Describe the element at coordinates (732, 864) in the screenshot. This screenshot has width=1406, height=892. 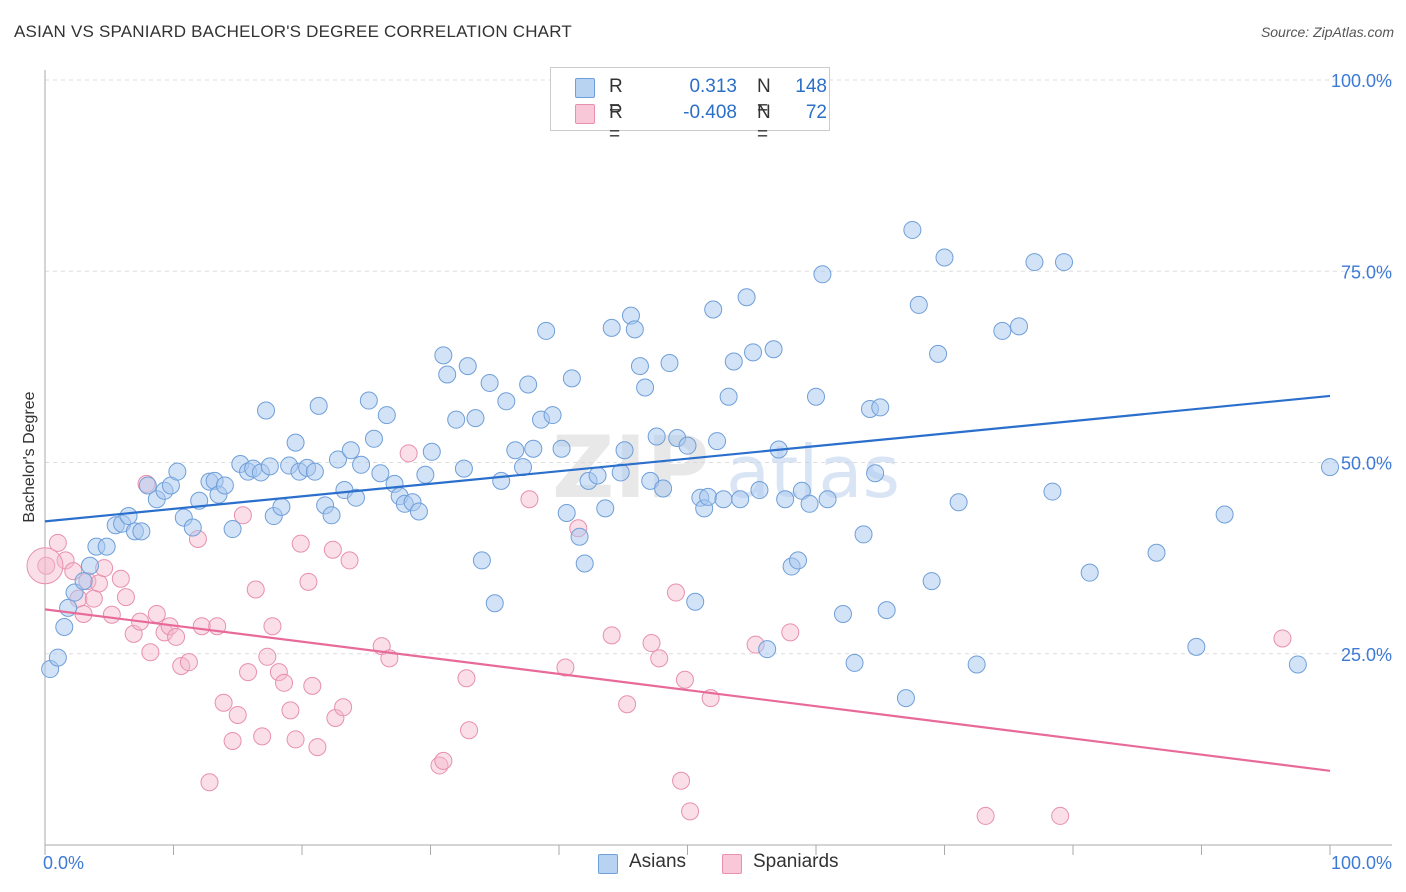
I see `bottom-legend-swatch-spaniards` at that location.